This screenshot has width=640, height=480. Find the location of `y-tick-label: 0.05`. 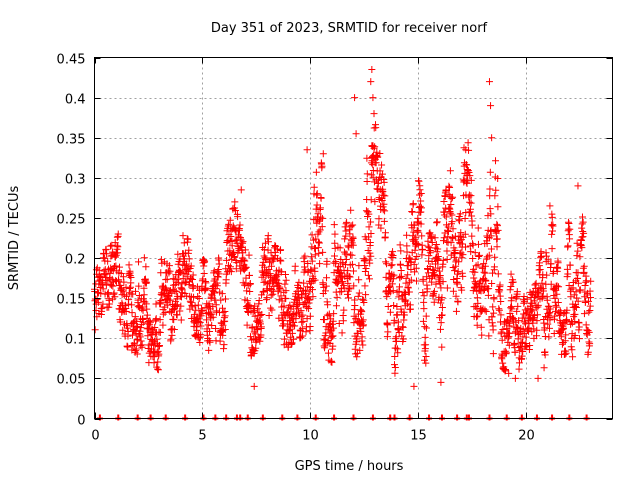

y-tick-label: 0.05 is located at coordinates (71, 380).